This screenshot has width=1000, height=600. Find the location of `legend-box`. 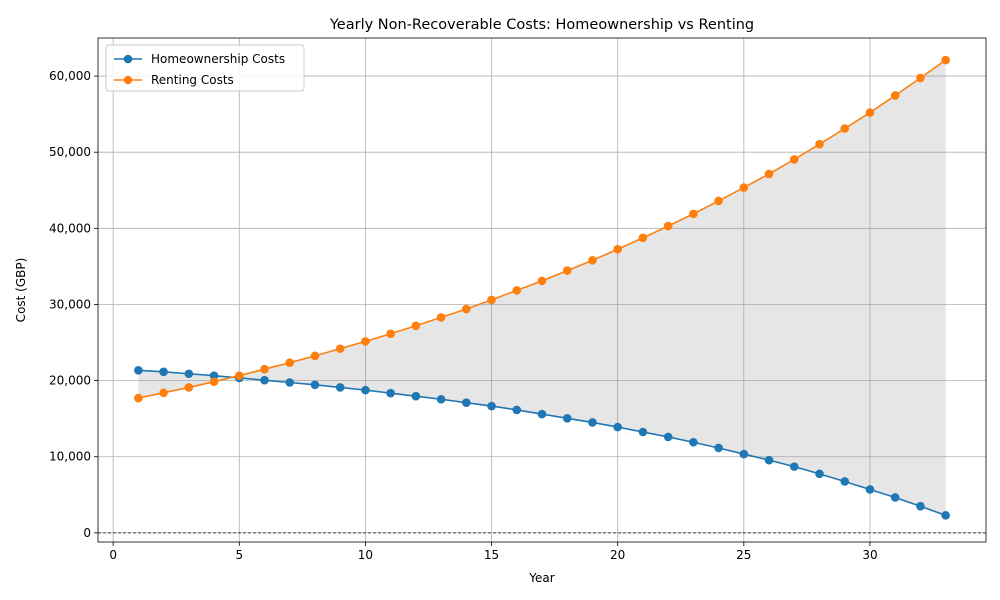

legend-box is located at coordinates (205, 68).